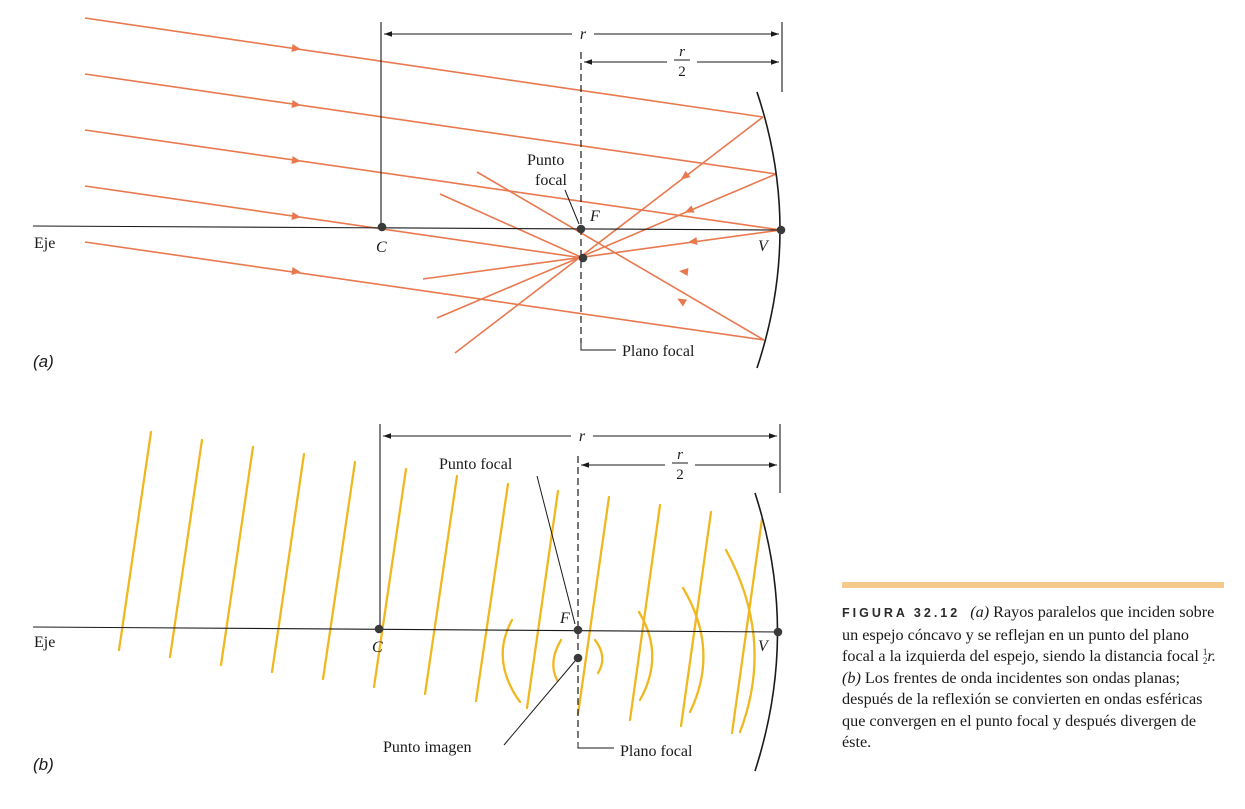  I want to click on panel-a-label: (a), so click(43, 361).